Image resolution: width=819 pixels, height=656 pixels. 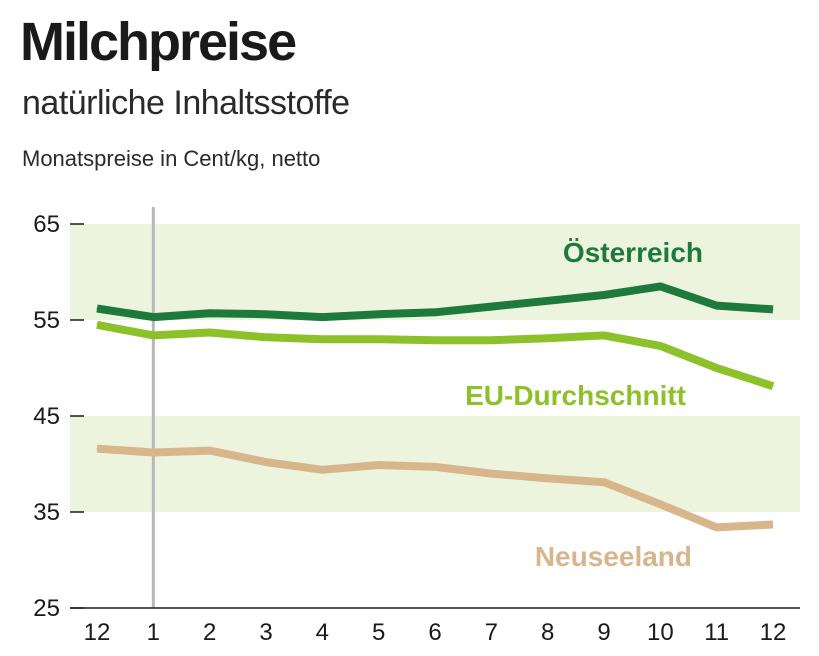 What do you see at coordinates (46, 416) in the screenshot?
I see `y-tick-label-45: 45` at bounding box center [46, 416].